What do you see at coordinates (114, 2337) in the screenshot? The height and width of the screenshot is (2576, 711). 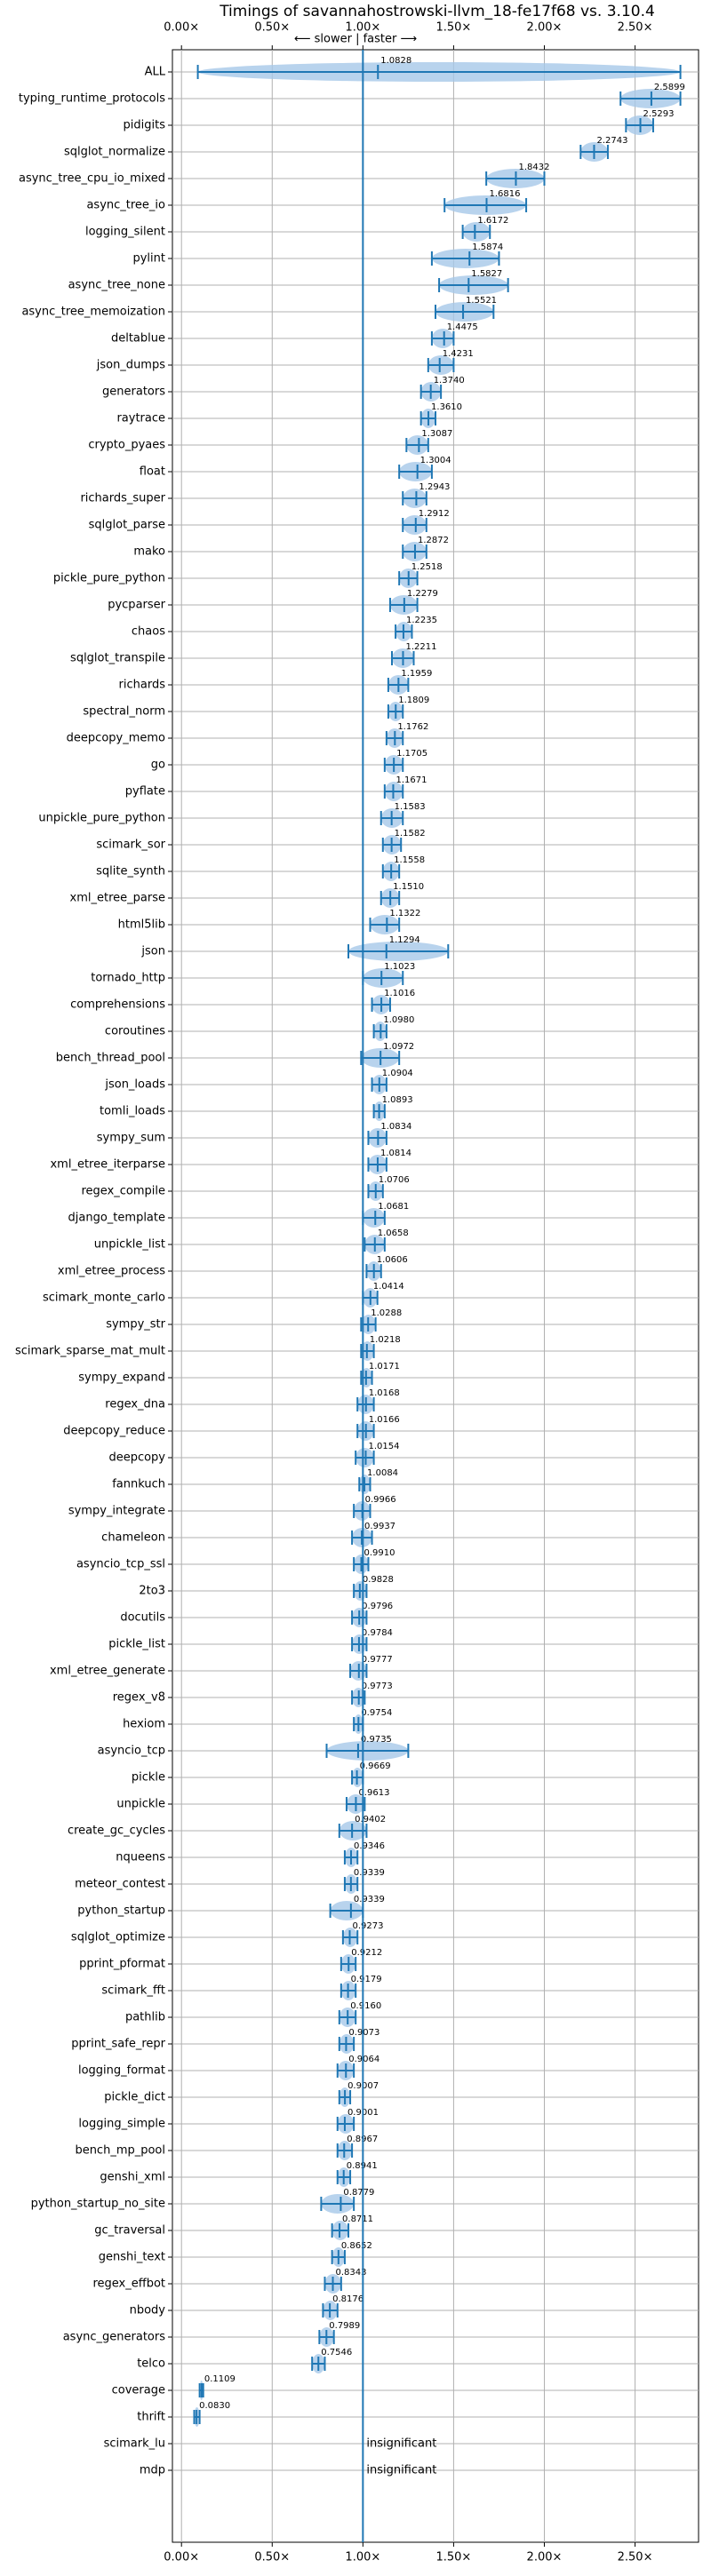 I see `y-tick-label: async_generators` at bounding box center [114, 2337].